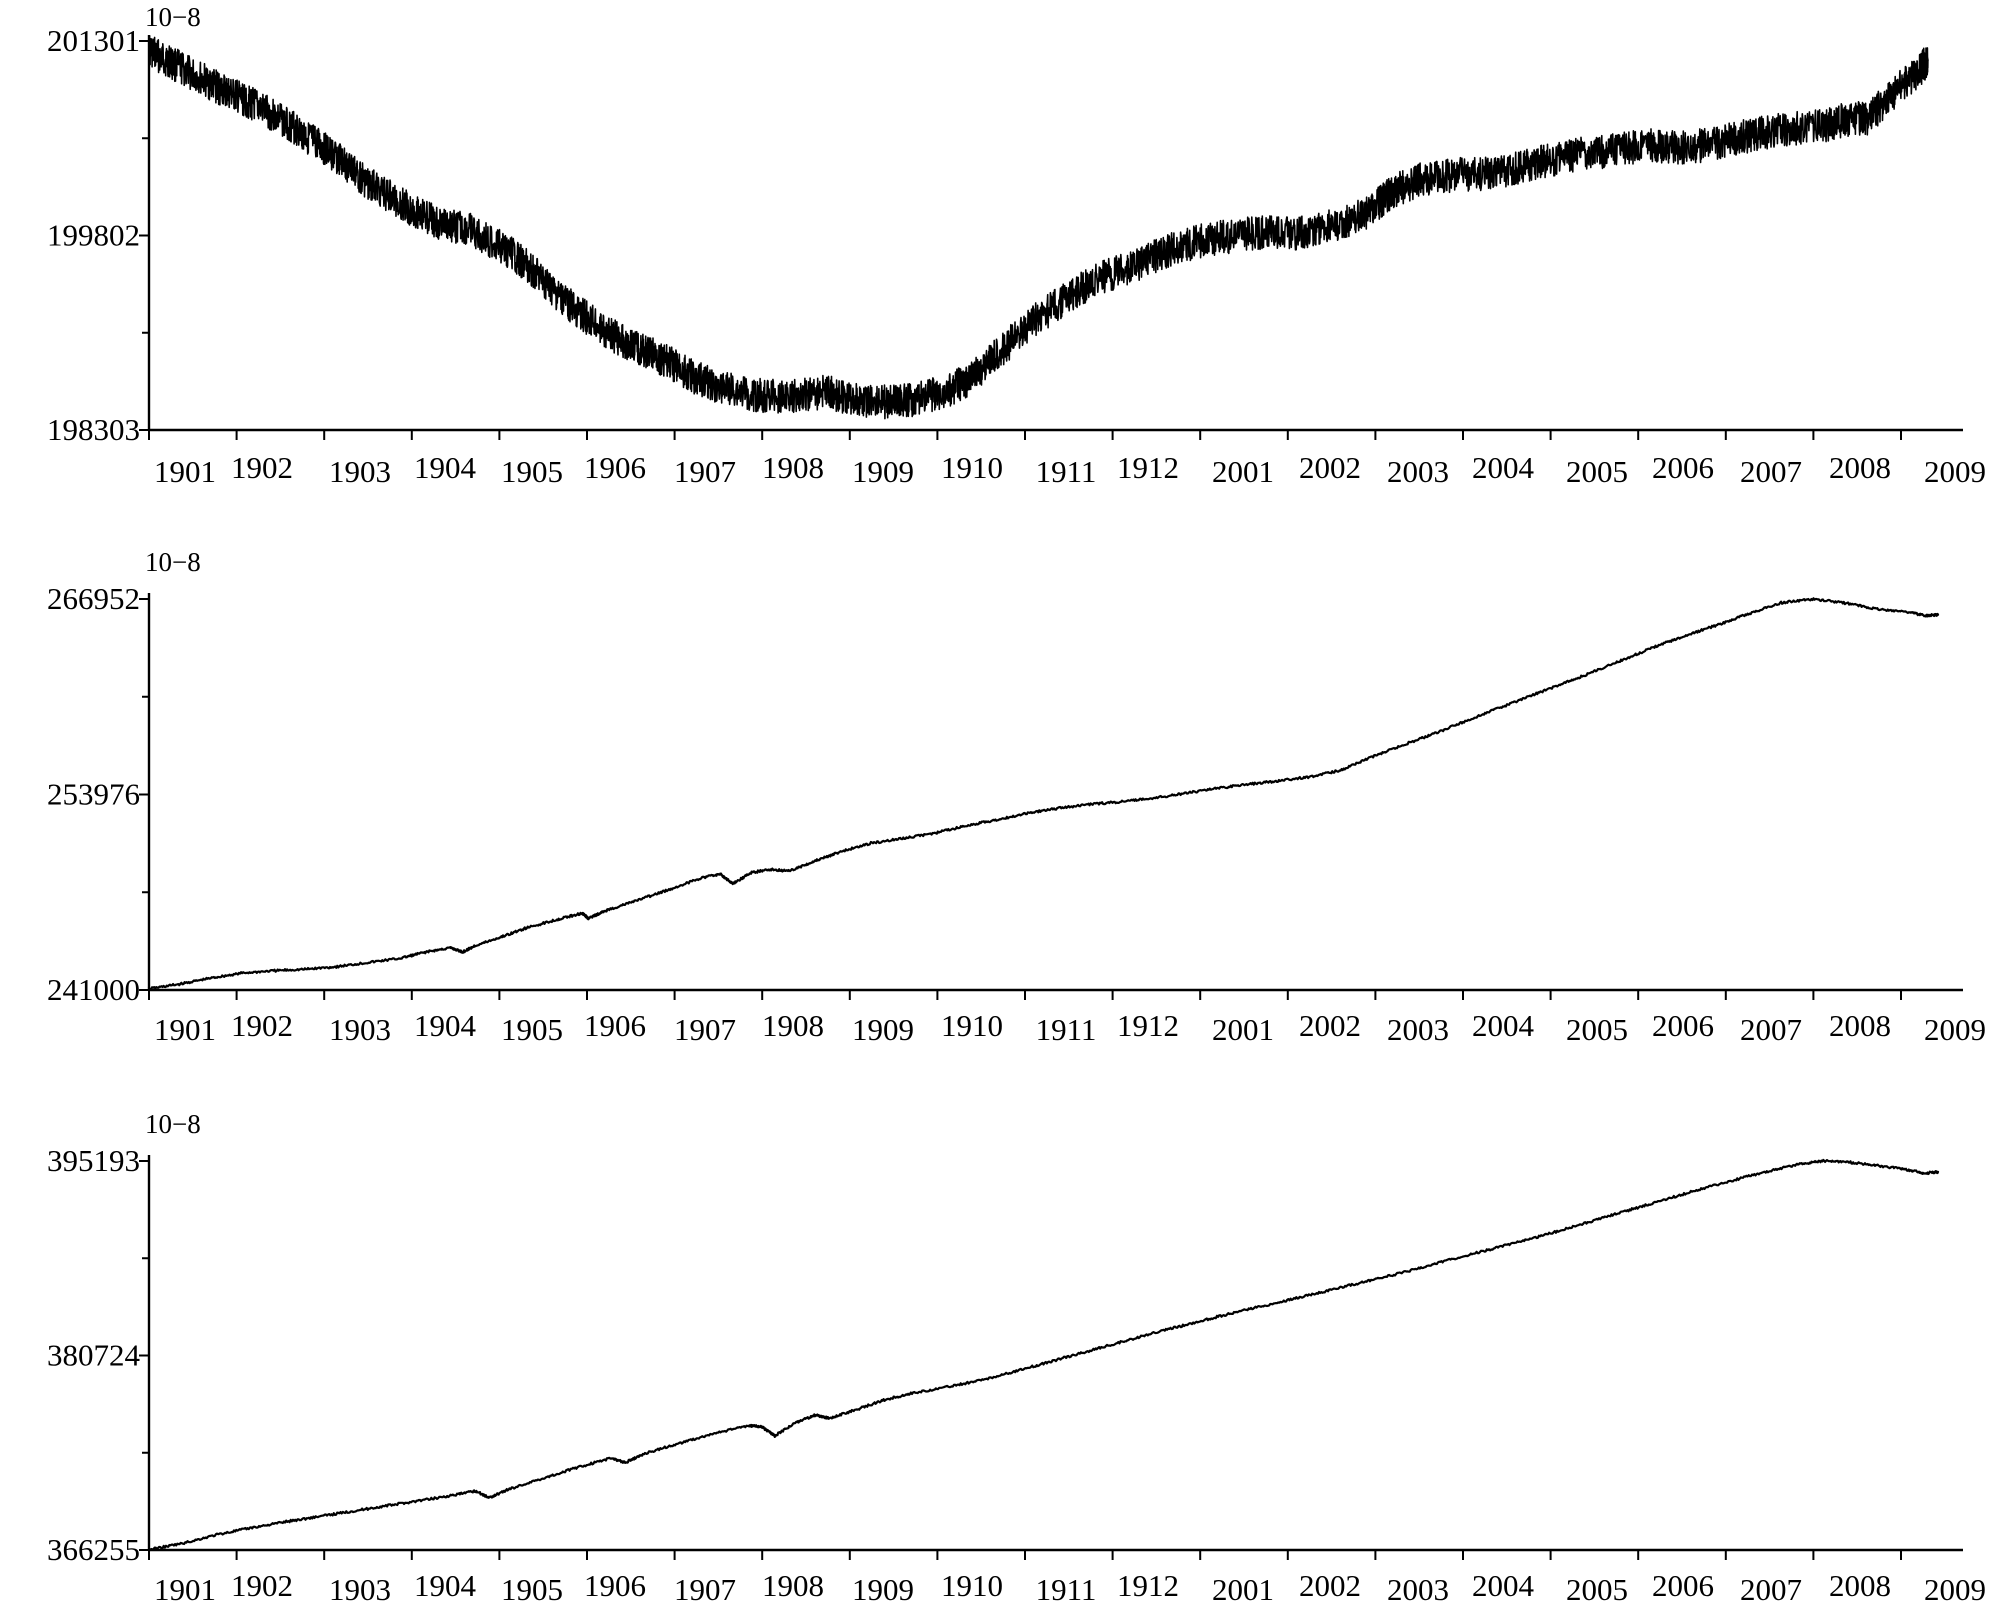 The image size is (1999, 1610). What do you see at coordinates (93, 989) in the screenshot?
I see `y-tick-label: 241000` at bounding box center [93, 989].